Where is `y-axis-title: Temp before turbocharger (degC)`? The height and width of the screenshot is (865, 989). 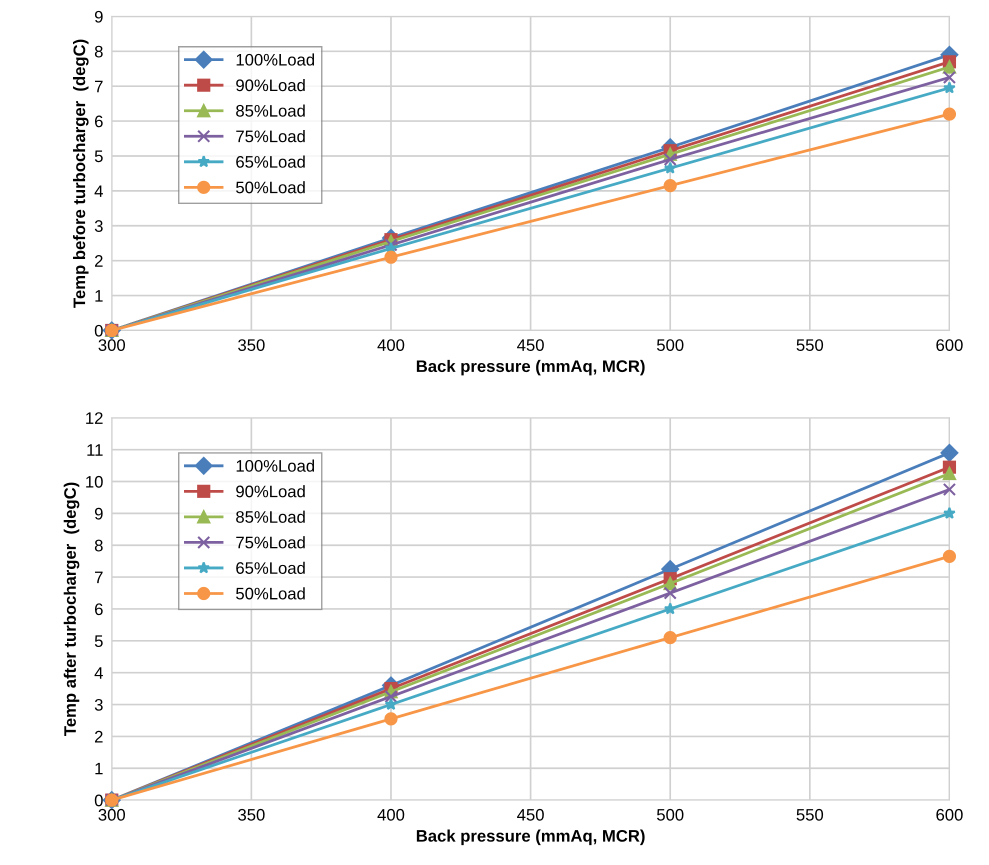
y-axis-title: Temp before turbocharger (degC) is located at coordinates (80, 174).